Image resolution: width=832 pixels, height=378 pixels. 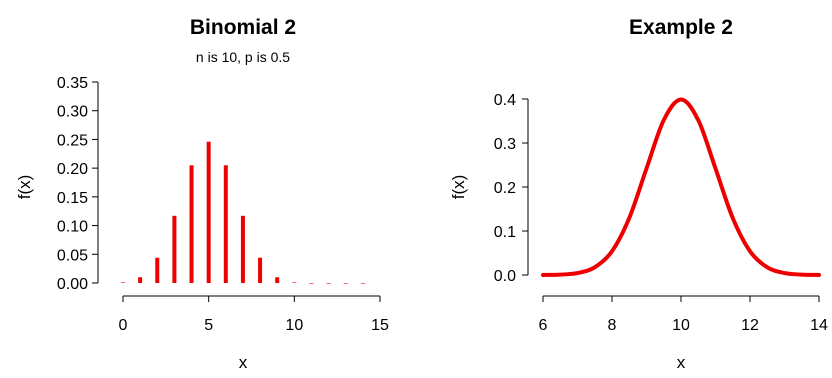 I want to click on y-tick-label: 0.3, so click(x=505, y=144).